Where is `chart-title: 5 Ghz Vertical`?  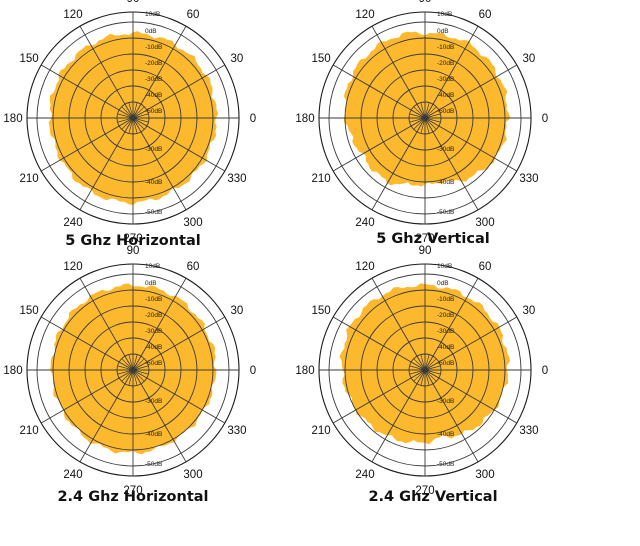
chart-title: 5 Ghz Vertical is located at coordinates (433, 239).